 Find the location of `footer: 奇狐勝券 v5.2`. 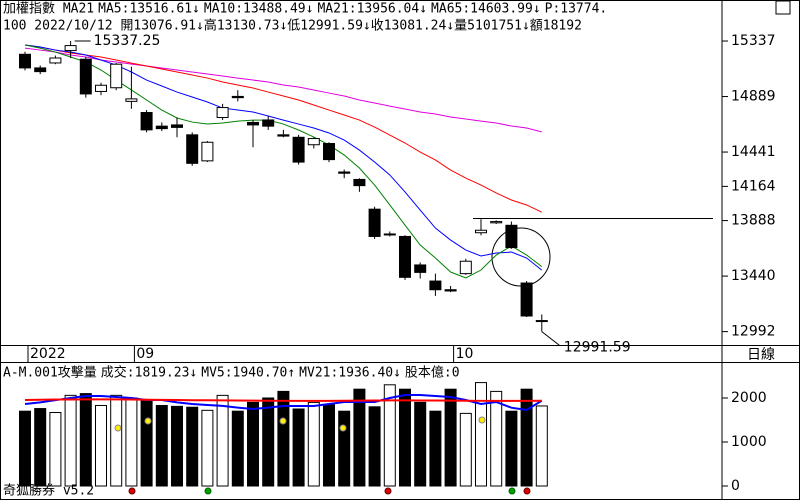

footer: 奇狐勝券 v5.2 is located at coordinates (48, 491).